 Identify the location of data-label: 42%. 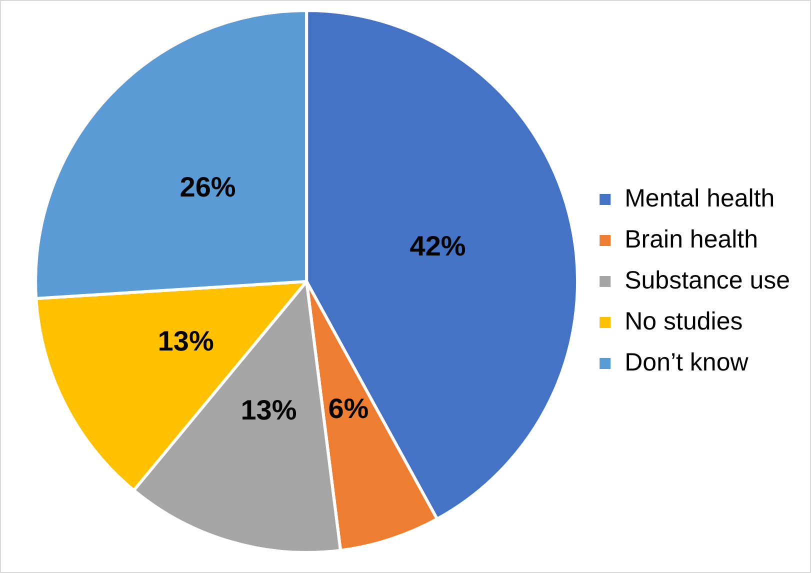
(438, 246).